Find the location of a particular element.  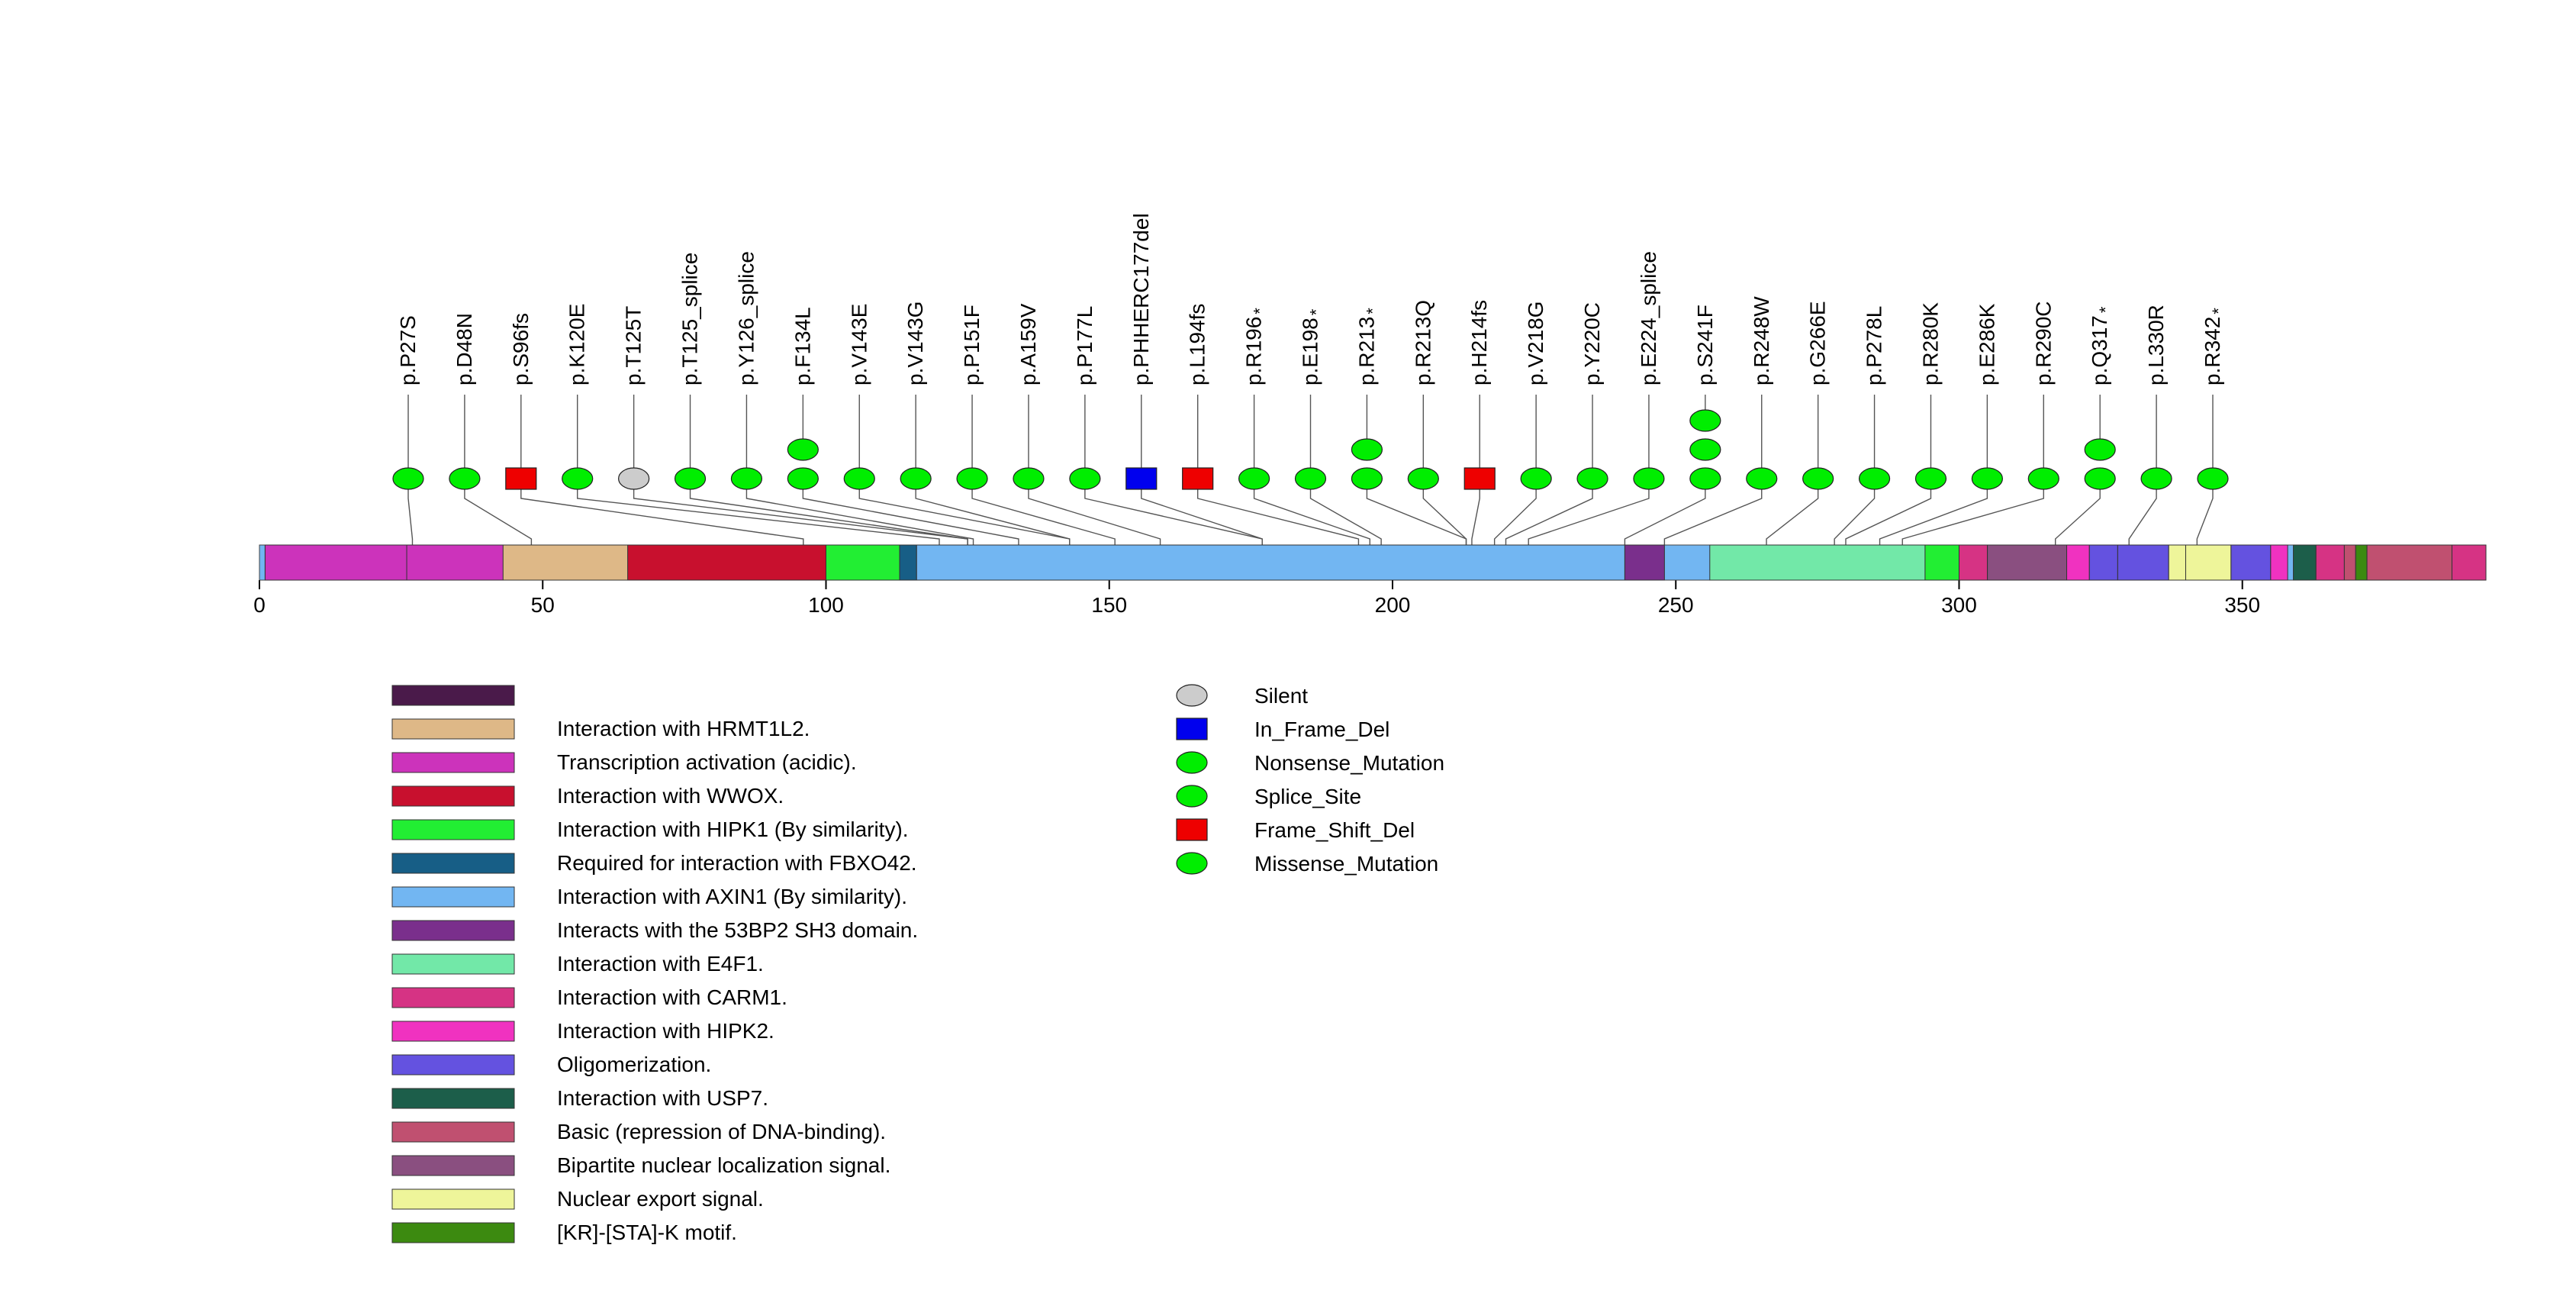

axis-tick-label: 0 is located at coordinates (259, 605).